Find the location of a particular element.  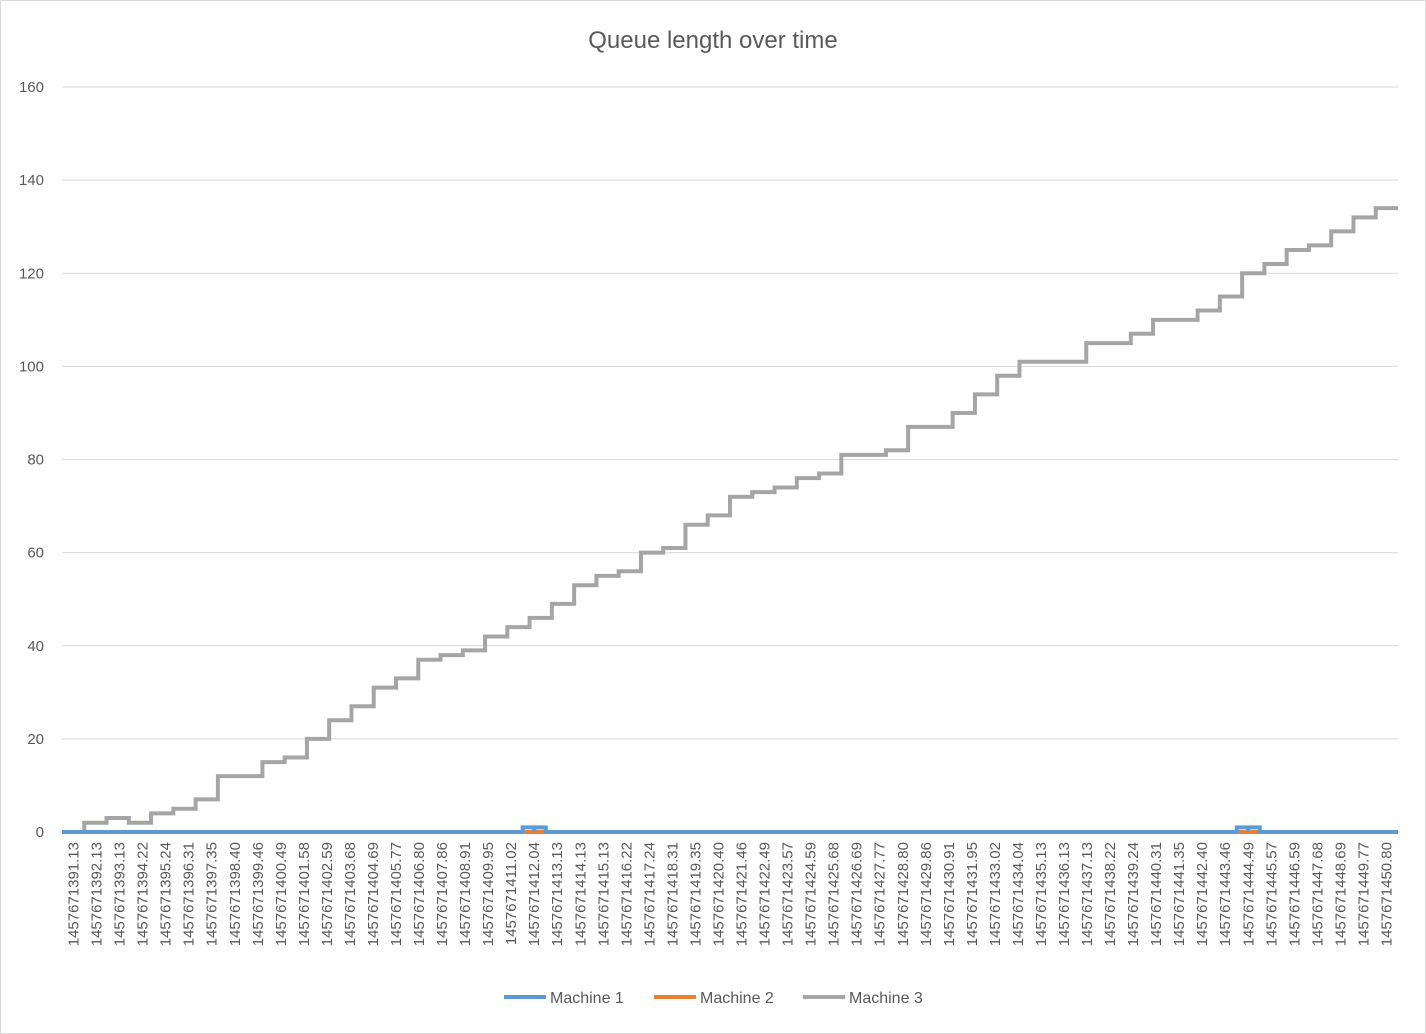

chart-title: Queue length over time is located at coordinates (712, 40).